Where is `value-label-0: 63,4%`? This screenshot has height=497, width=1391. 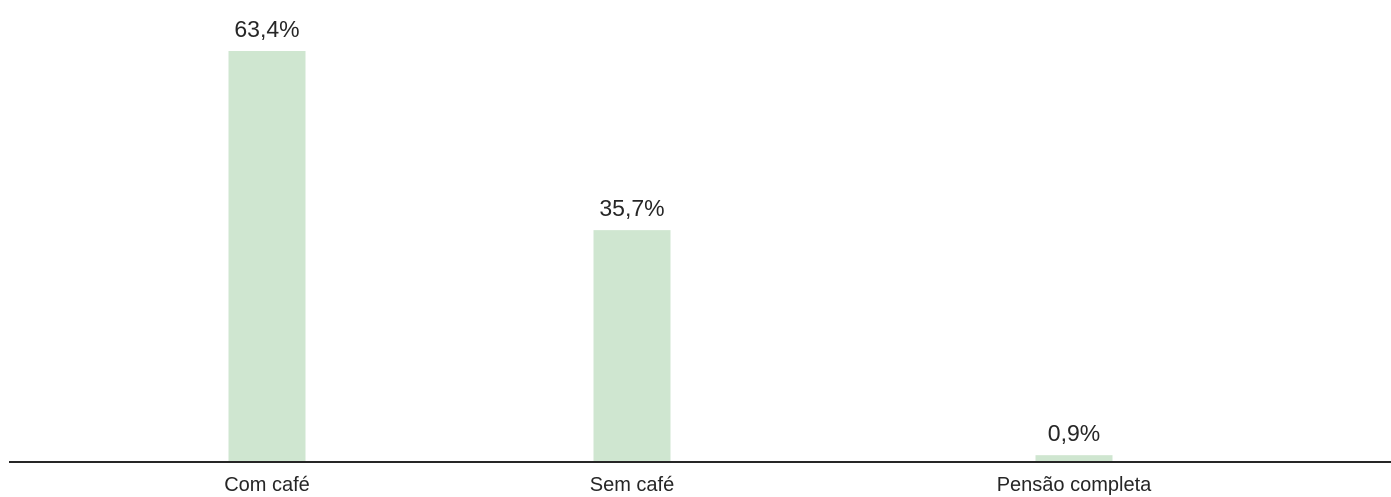 value-label-0: 63,4% is located at coordinates (266, 29).